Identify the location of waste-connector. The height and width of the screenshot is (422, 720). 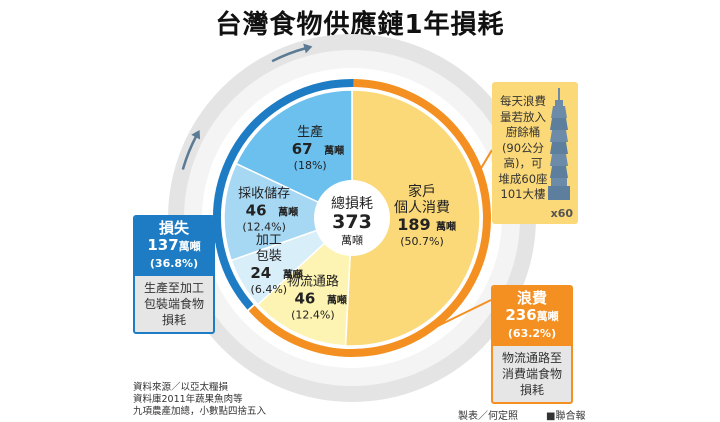
(455, 317).